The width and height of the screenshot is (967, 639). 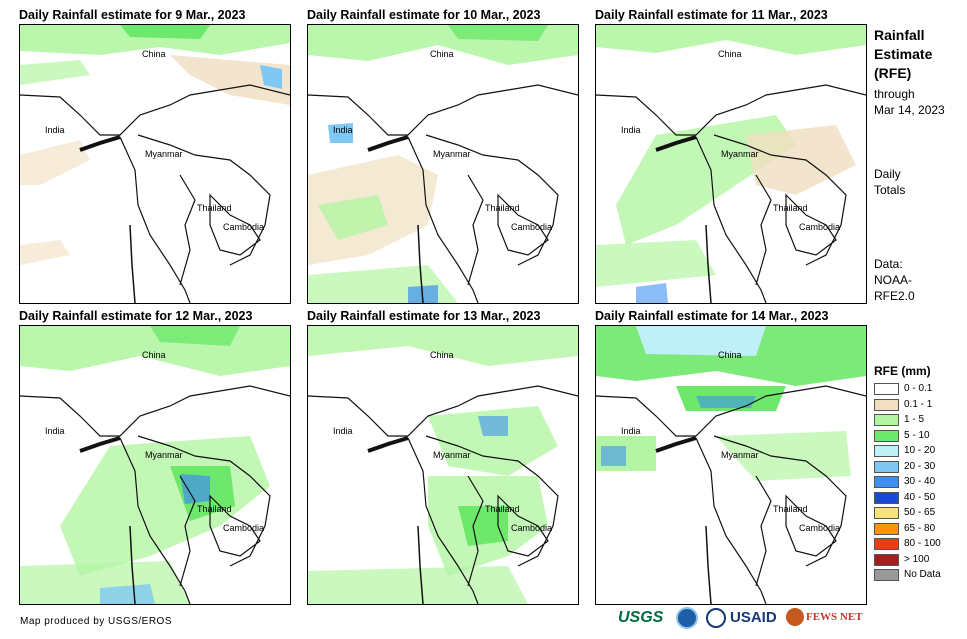 I want to click on agency-logos: USGS USAID FEWS NET, so click(x=740, y=620).